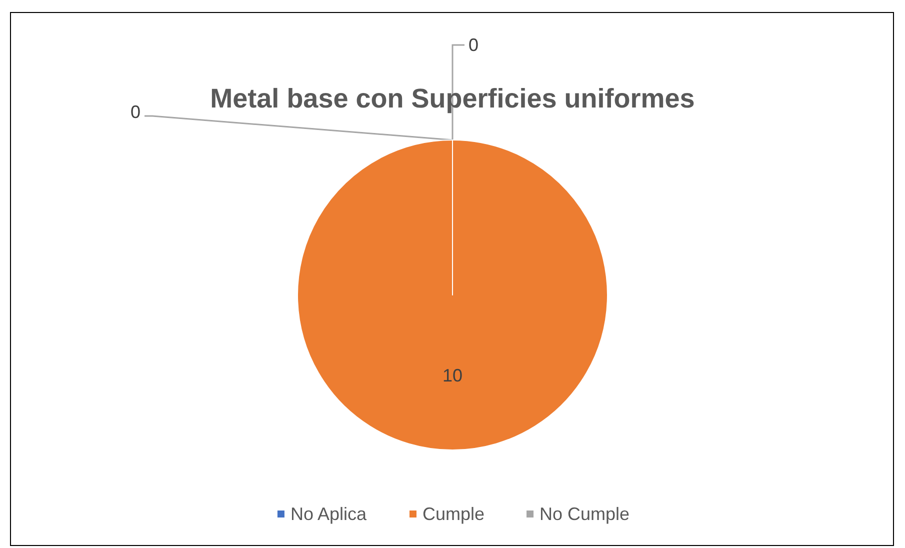 Image resolution: width=905 pixels, height=548 pixels. Describe the element at coordinates (453, 514) in the screenshot. I see `legend-label: Cumple` at that location.